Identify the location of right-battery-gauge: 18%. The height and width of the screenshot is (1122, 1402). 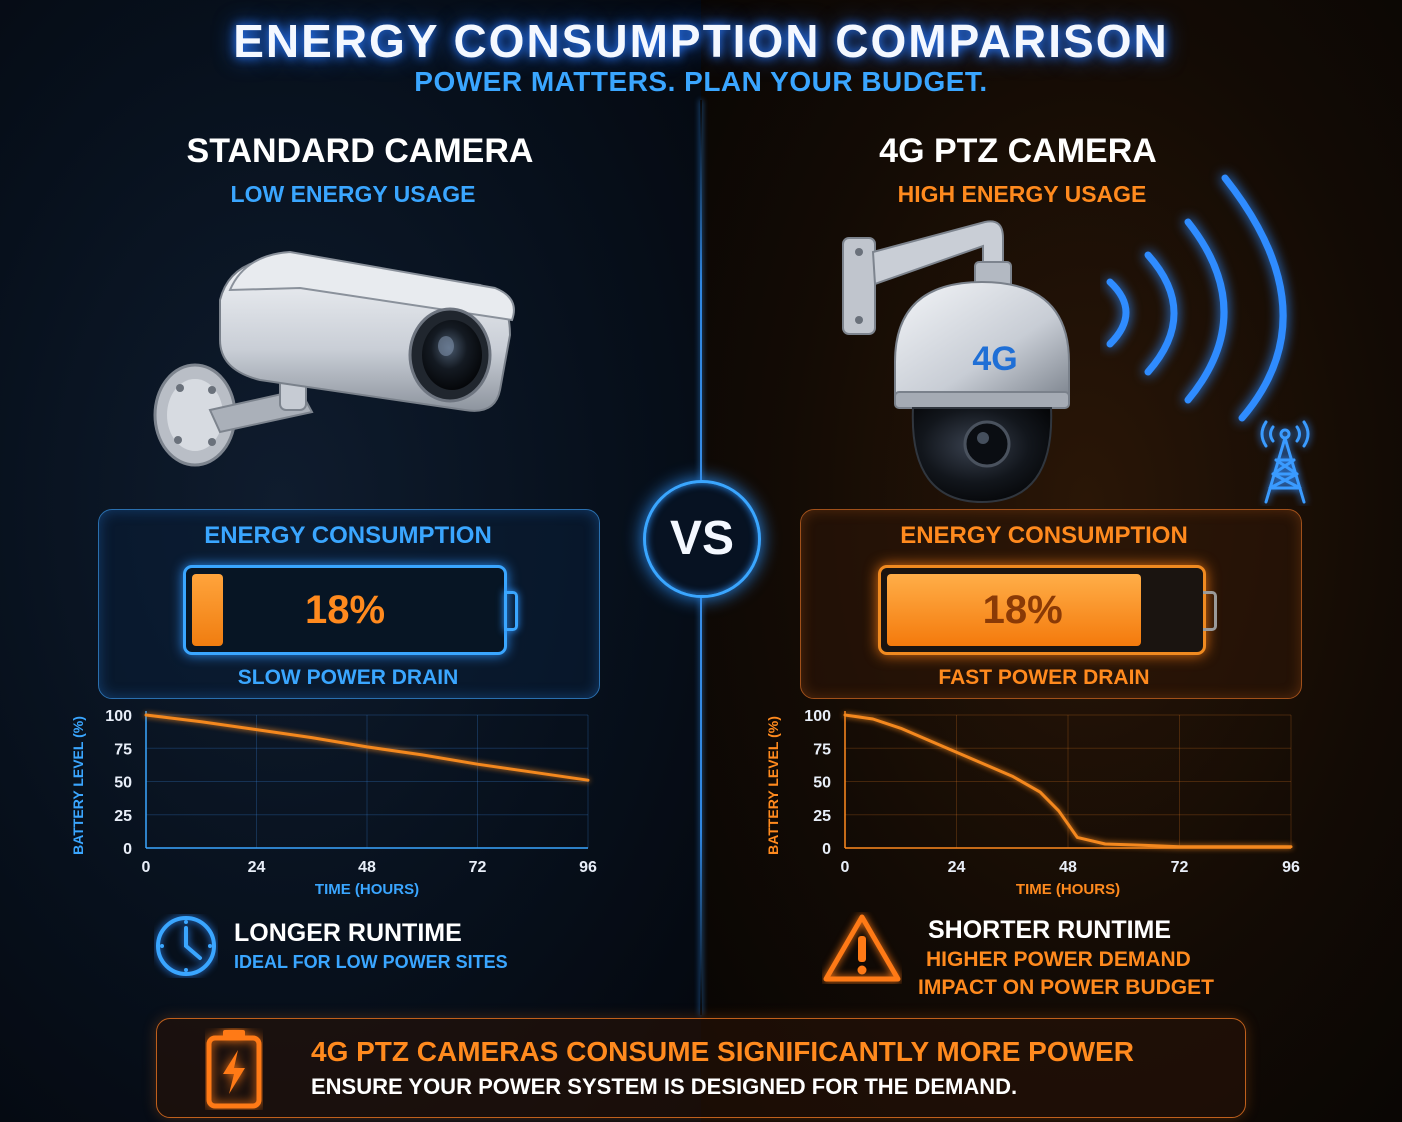
(1042, 610).